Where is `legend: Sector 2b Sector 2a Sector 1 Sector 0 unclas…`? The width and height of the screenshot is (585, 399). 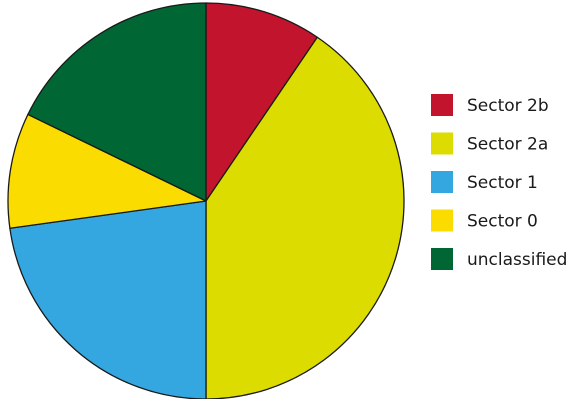 legend: Sector 2b Sector 2a Sector 1 Sector 0 unclas… is located at coordinates (499, 182).